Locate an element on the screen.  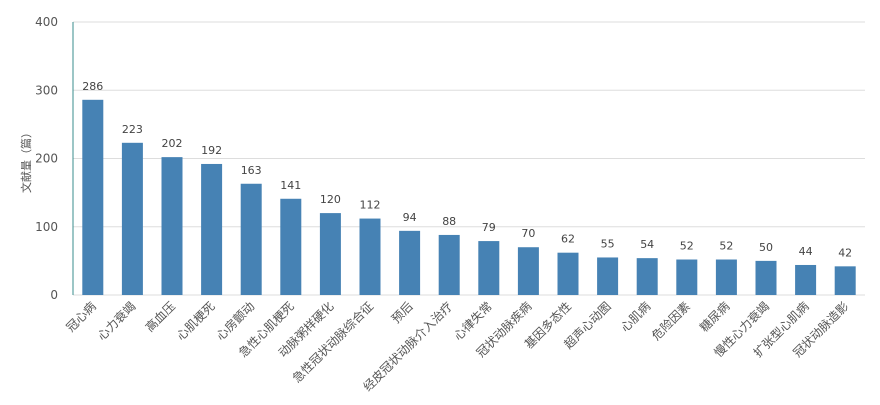
y-axis-ticks: 0 100 200 300 400 is located at coordinates (46, 158).